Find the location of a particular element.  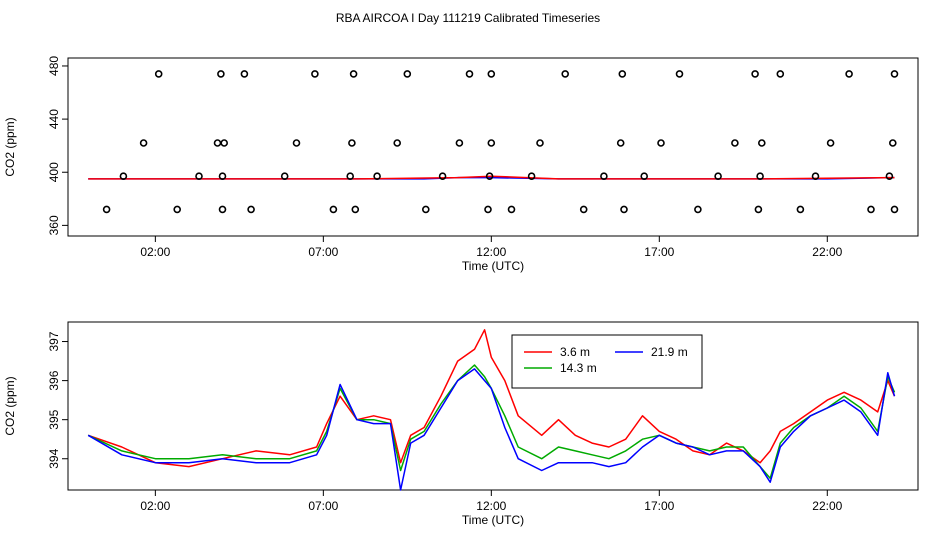

legend-box is located at coordinates (607, 361).